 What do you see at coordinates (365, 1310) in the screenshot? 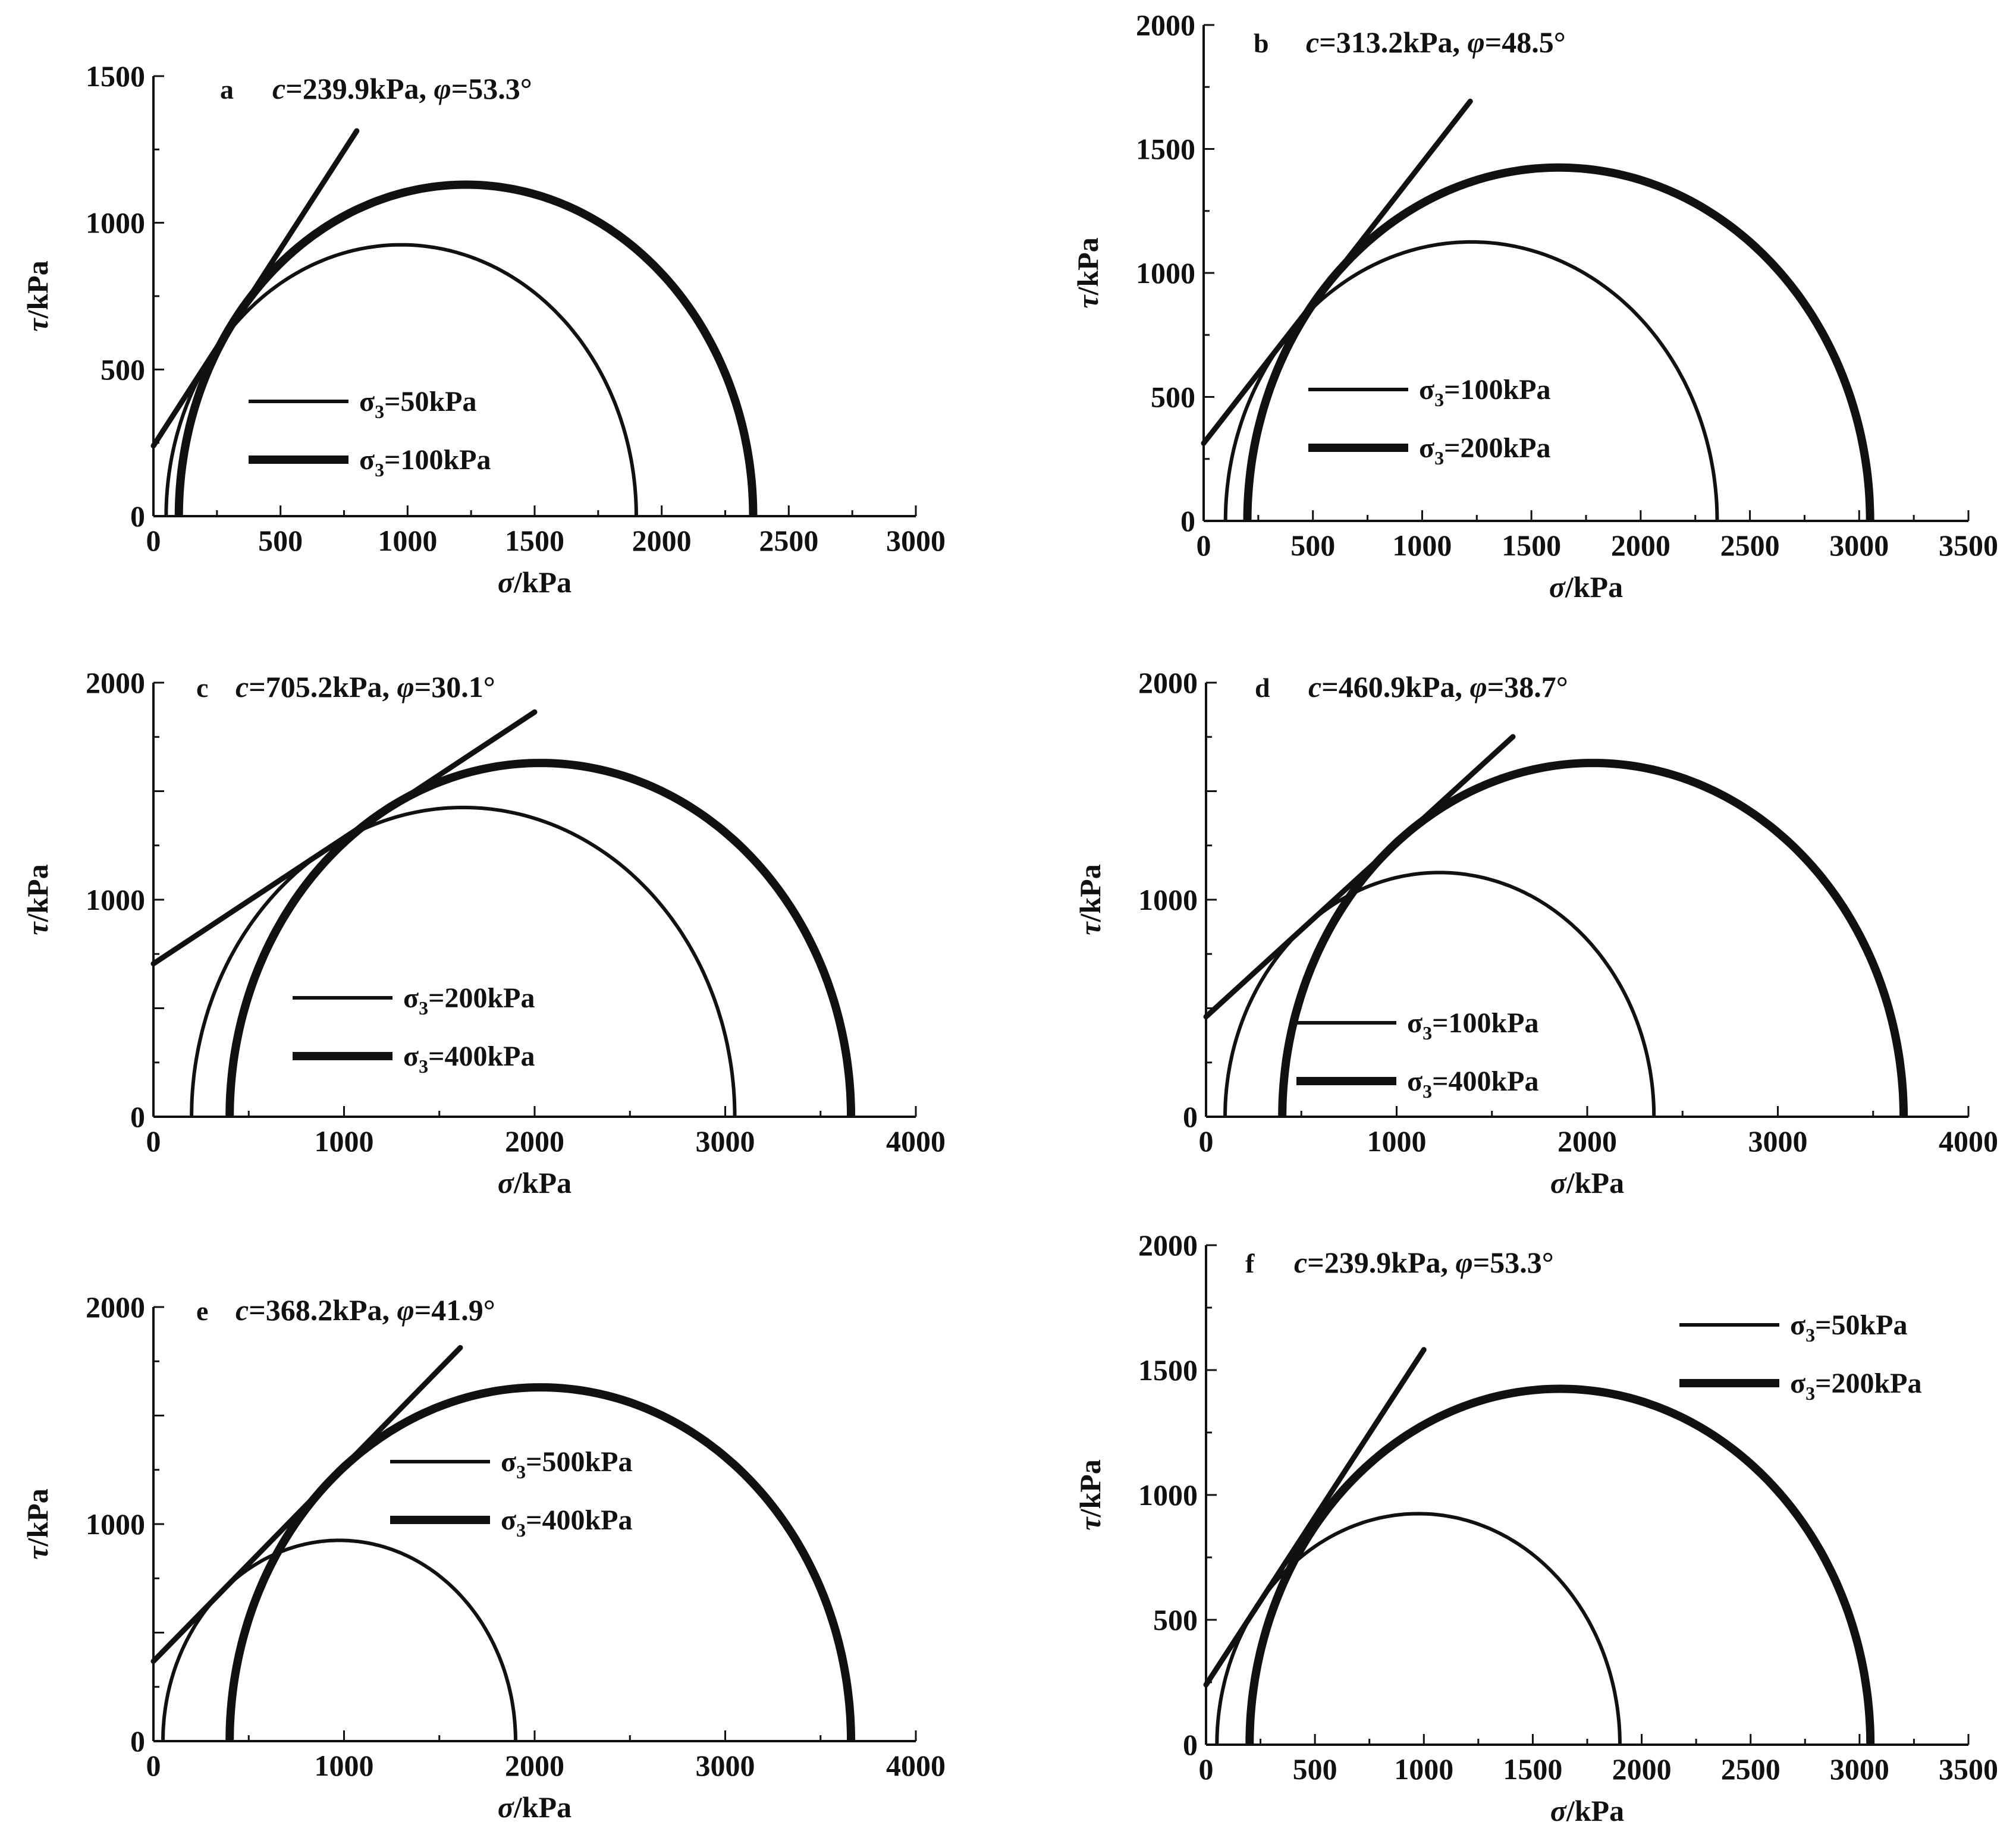
I see `strength-parameters-annotation: c=368.2kPa, φ=41.9°` at bounding box center [365, 1310].